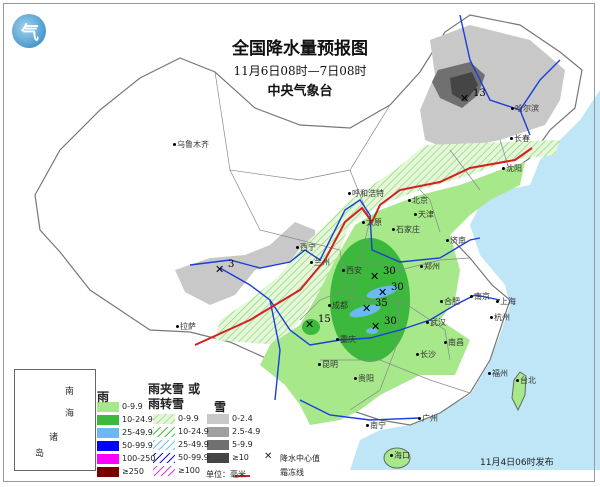 The height and width of the screenshot is (487, 600). What do you see at coordinates (300, 458) in the screenshot?
I see `legend-center-label: 降水中心值` at bounding box center [300, 458].